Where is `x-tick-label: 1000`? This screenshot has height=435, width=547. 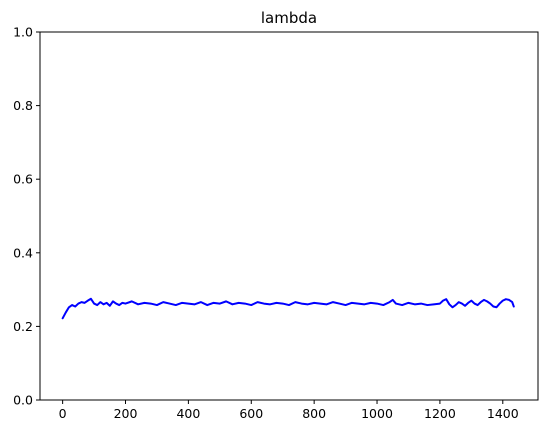
x-tick-label: 1000 is located at coordinates (377, 413).